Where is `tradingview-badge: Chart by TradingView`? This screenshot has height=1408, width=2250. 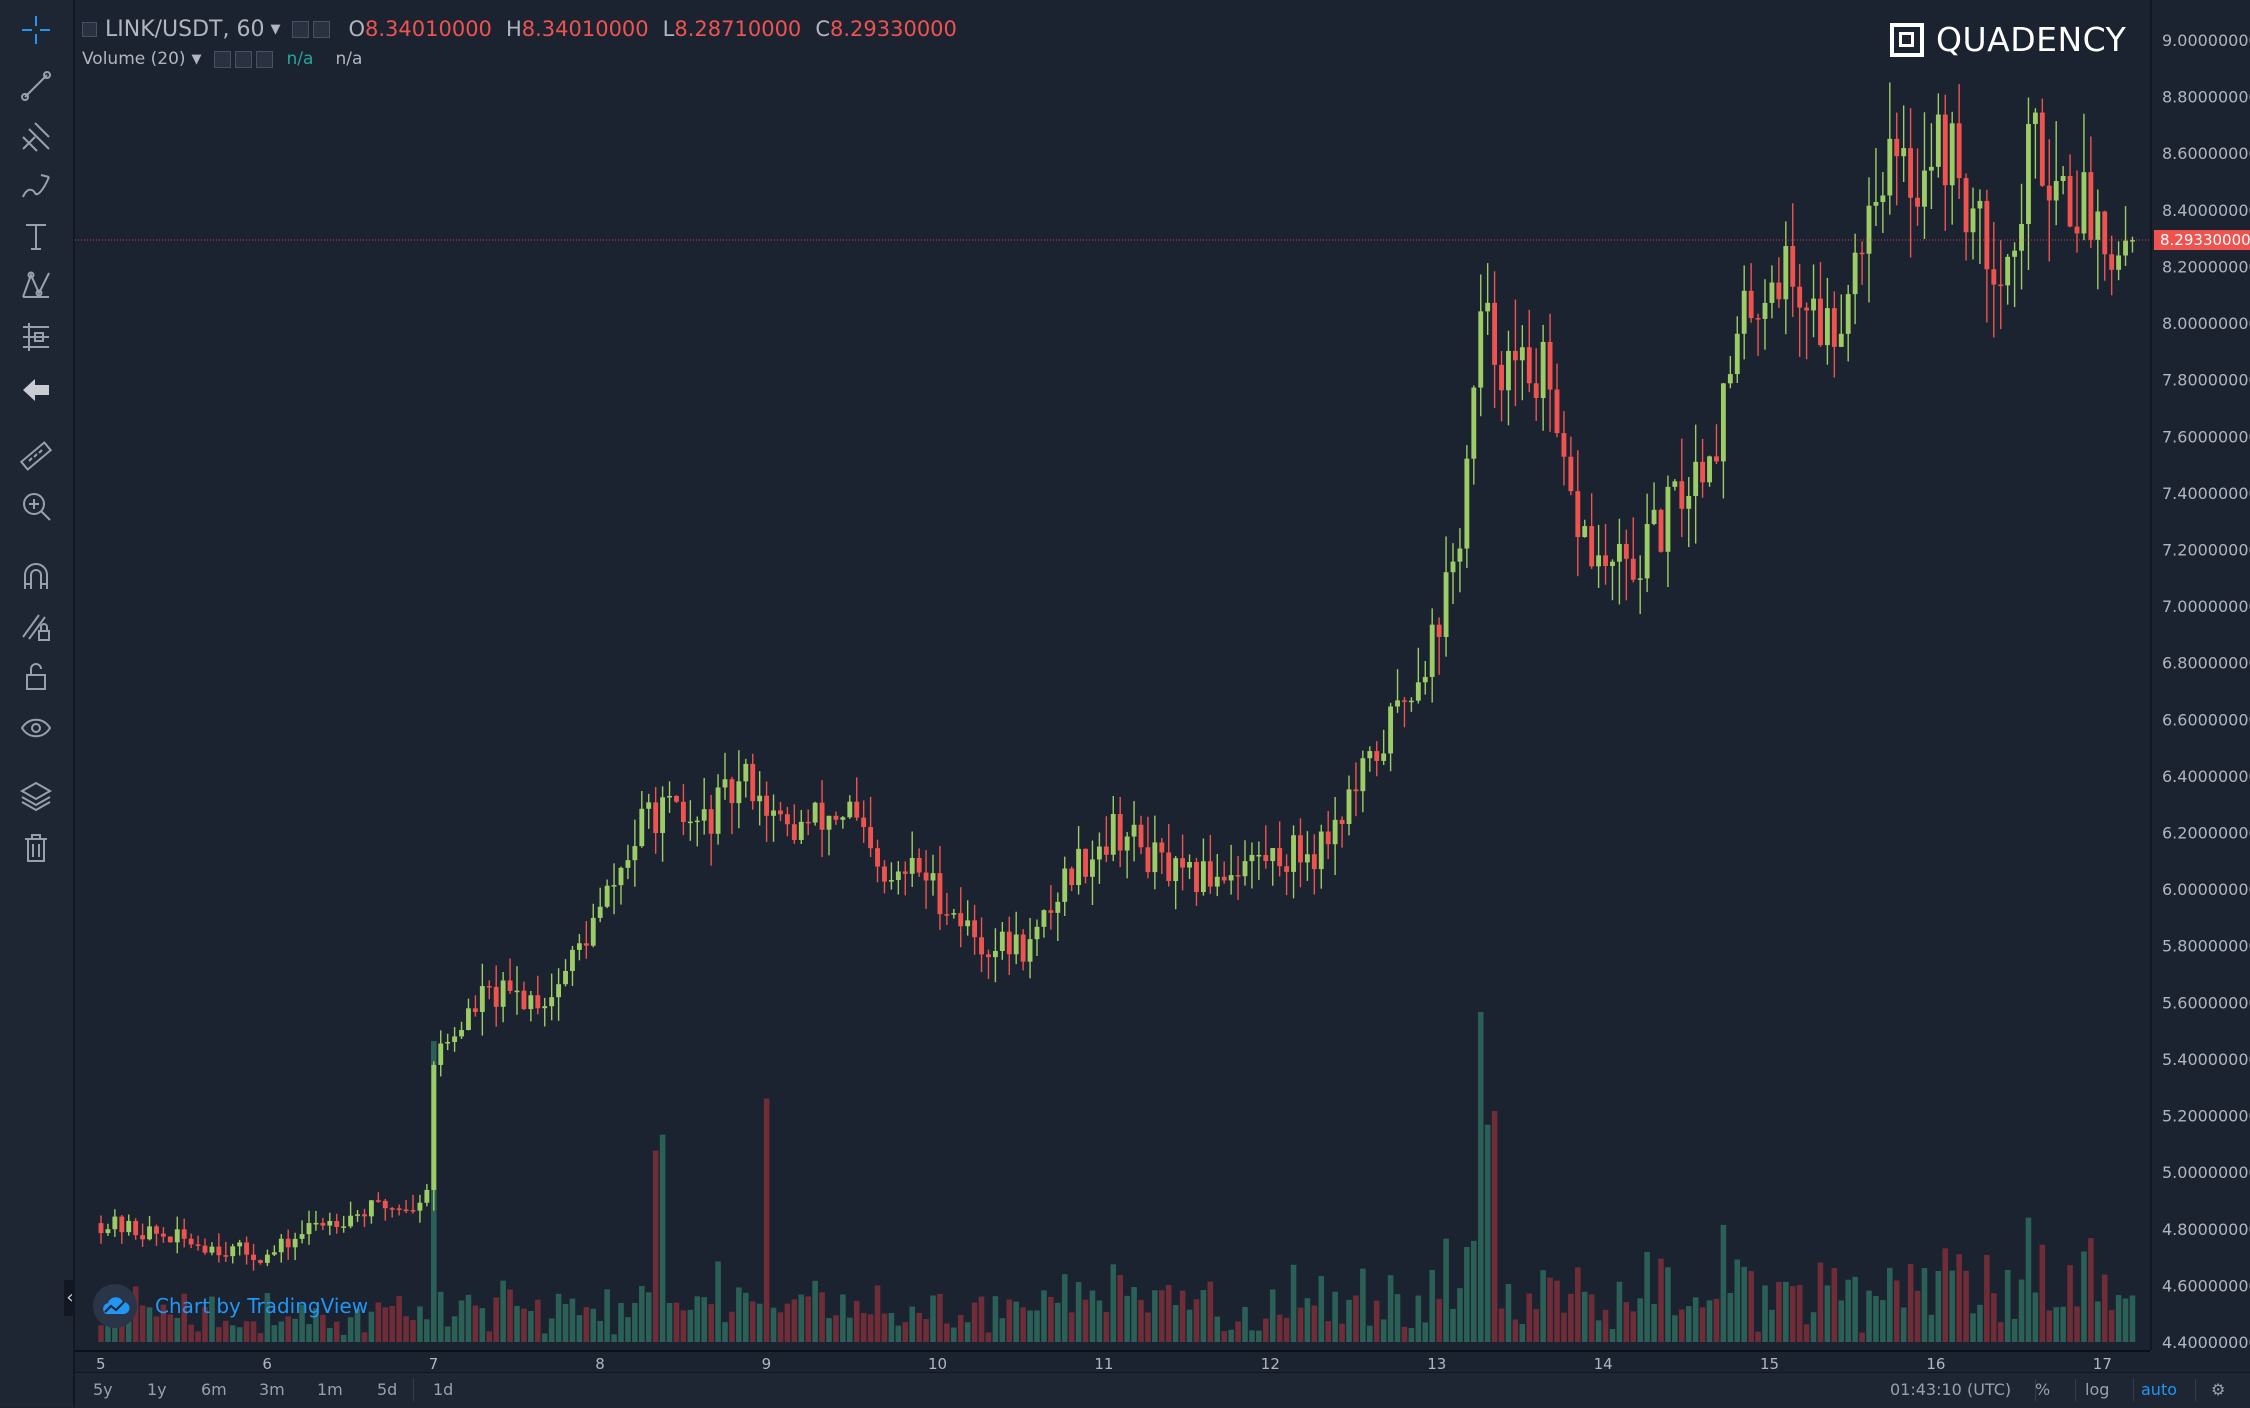
tradingview-badge: Chart by TradingView is located at coordinates (230, 1306).